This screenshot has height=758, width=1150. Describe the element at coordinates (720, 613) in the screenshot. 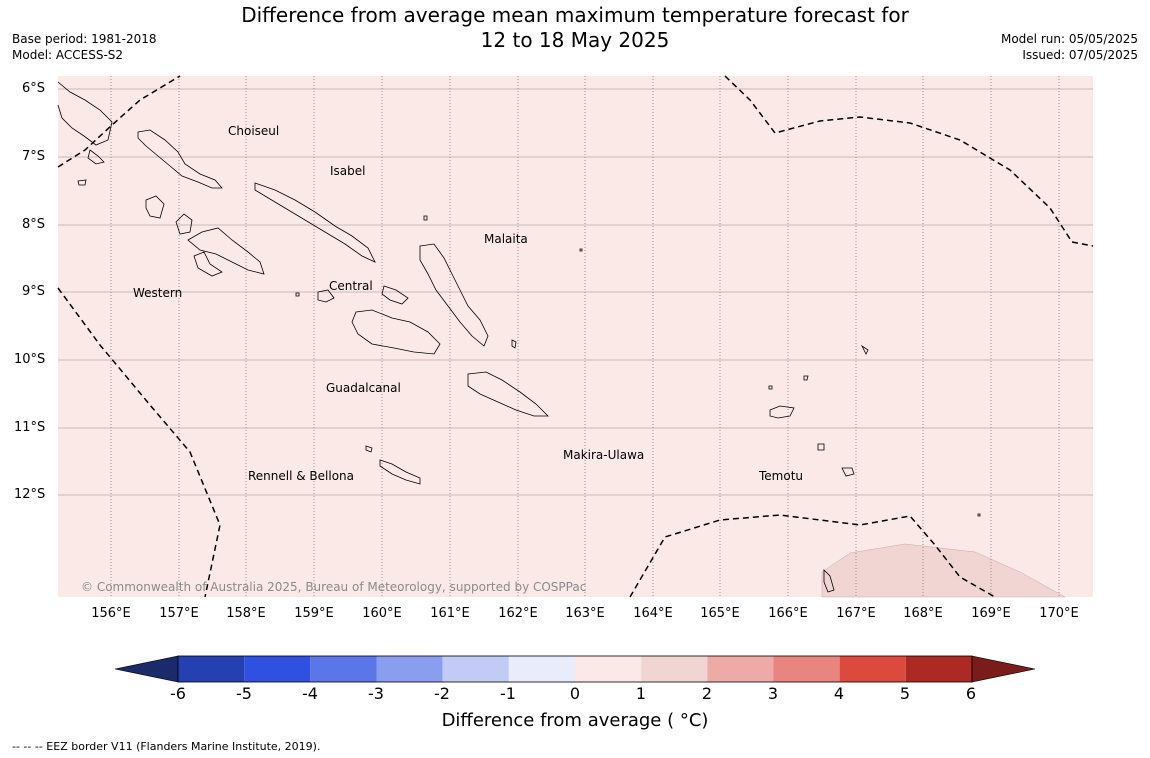

I see `lon-label-165e: 165°E` at that location.